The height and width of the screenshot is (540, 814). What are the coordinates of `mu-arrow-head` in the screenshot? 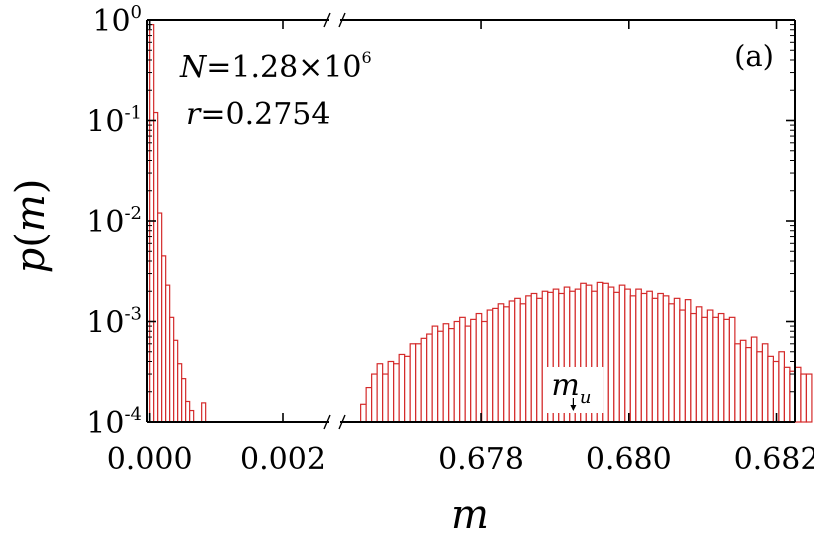 It's located at (573, 408).